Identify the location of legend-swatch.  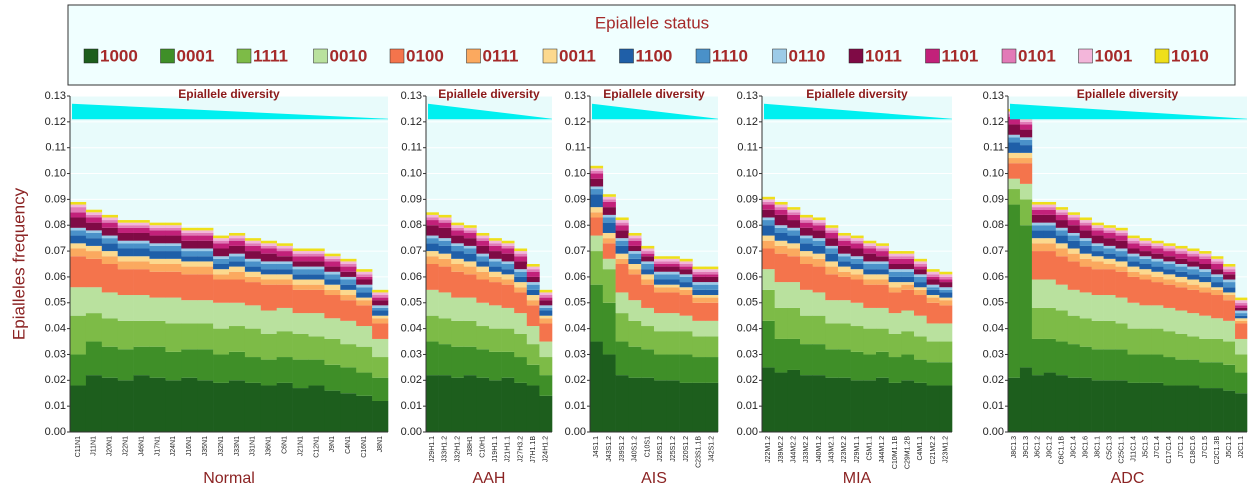
(244, 56).